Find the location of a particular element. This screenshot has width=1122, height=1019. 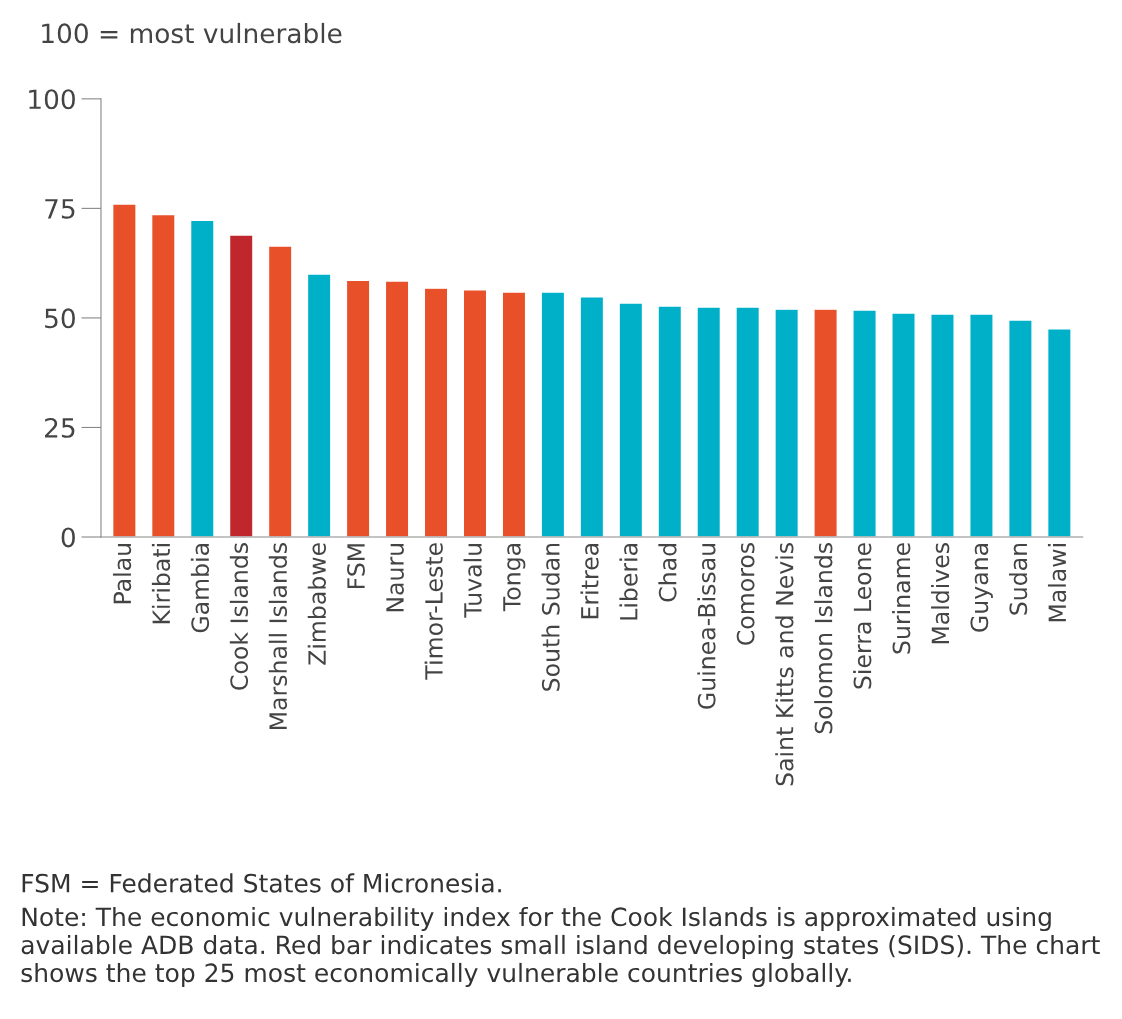

y-tick-label: 0 is located at coordinates (68, 537).